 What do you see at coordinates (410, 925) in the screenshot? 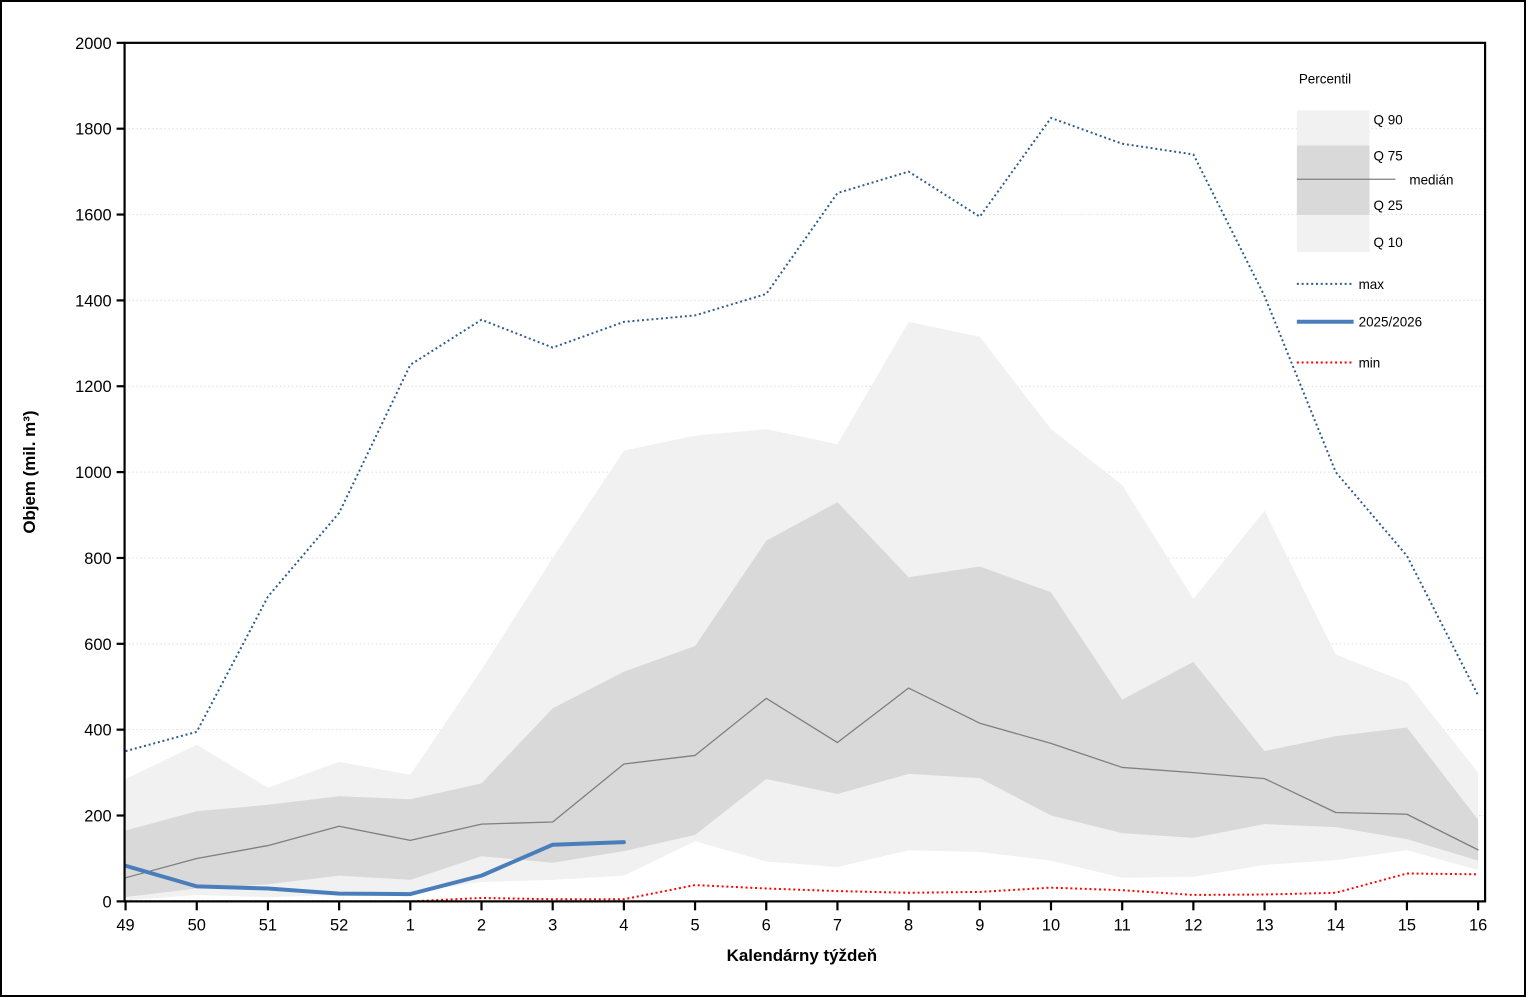
I see `x-tick-label: 1` at bounding box center [410, 925].